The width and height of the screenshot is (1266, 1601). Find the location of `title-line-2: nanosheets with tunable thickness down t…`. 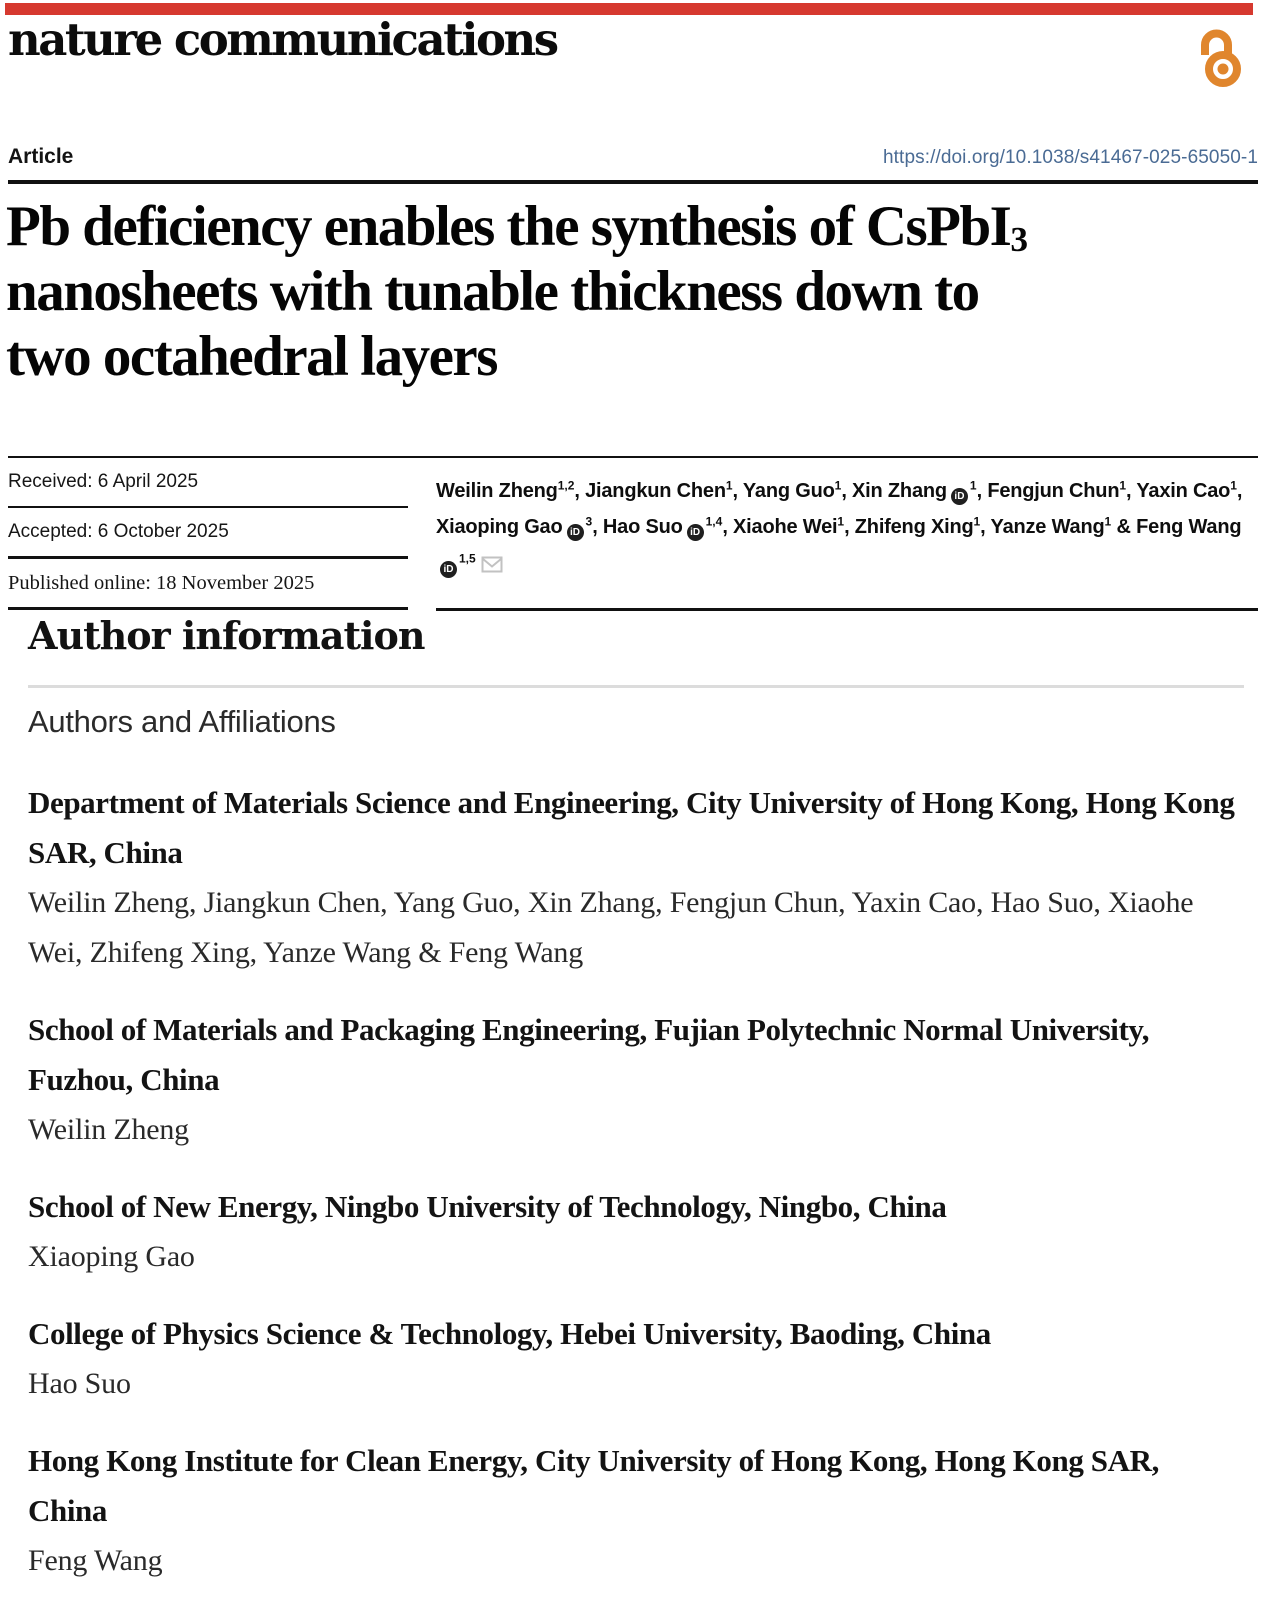

title-line-2: nanosheets with tunable thickness down t… is located at coordinates (493, 291).